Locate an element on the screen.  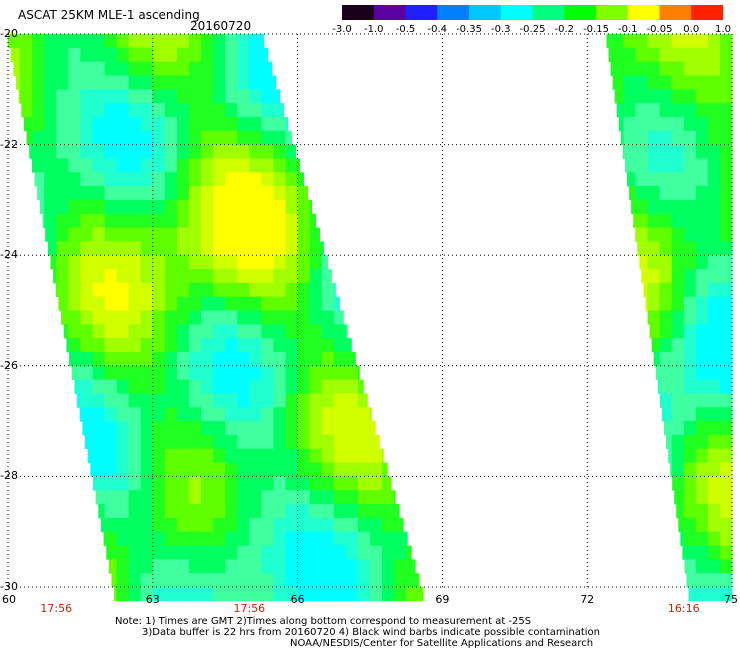
colorbar is located at coordinates (532, 12).